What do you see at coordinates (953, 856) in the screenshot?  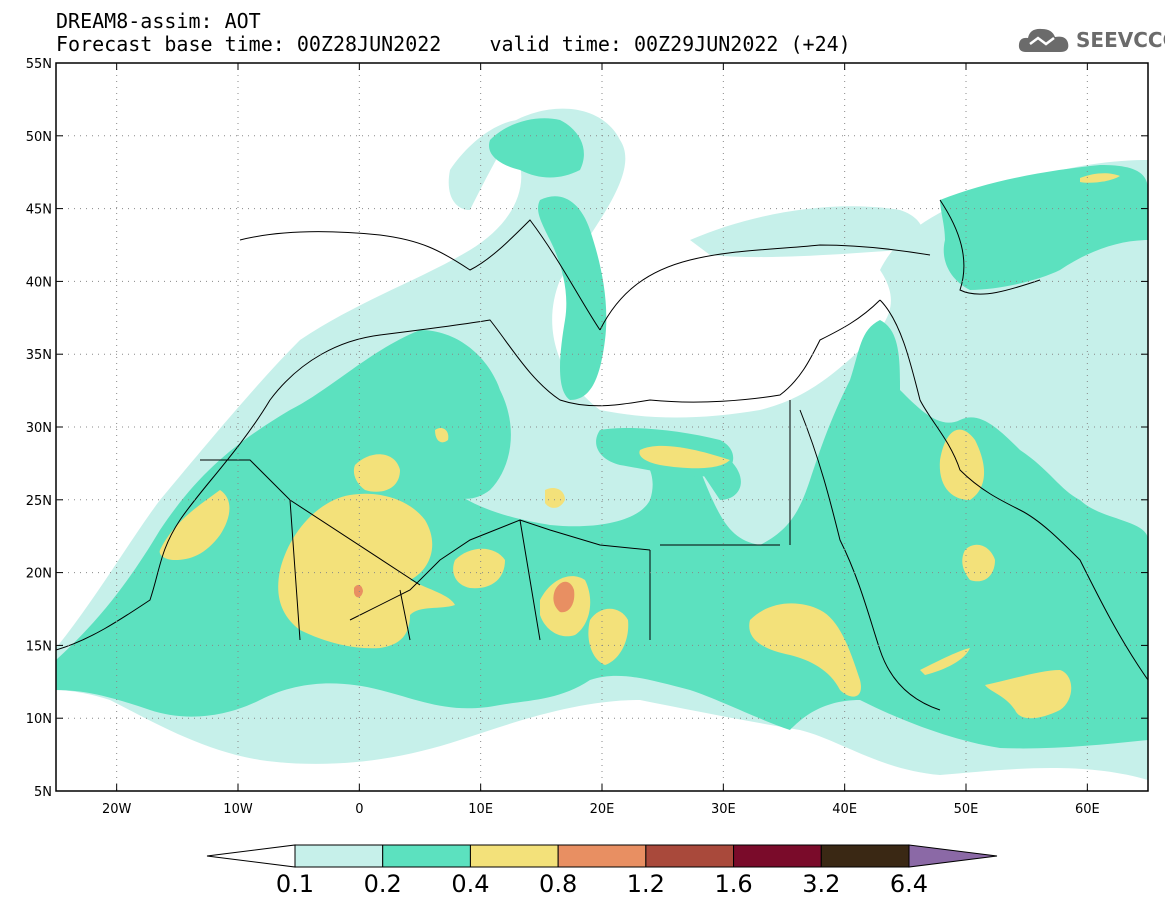 I see `colorbar-max-triangle` at bounding box center [953, 856].